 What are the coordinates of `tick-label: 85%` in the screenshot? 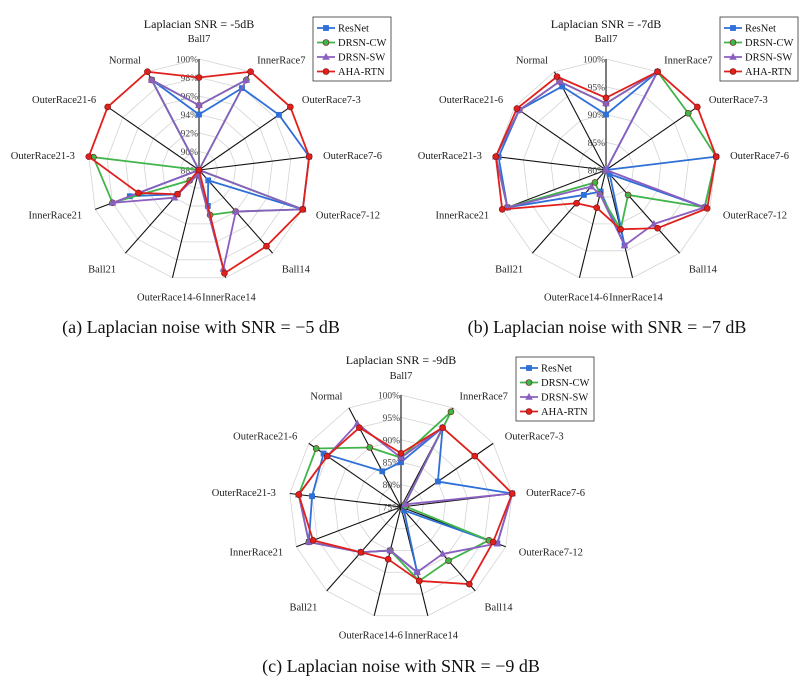 It's located at (597, 144).